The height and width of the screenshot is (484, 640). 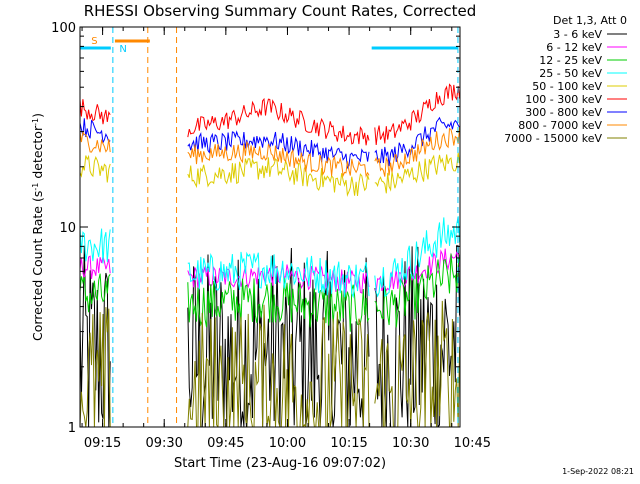 I want to click on series-line-300-800keV, so click(x=270, y=143).